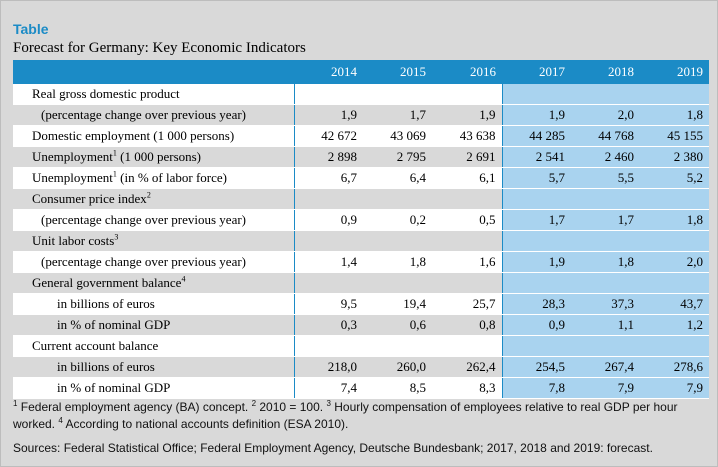 The height and width of the screenshot is (467, 718). What do you see at coordinates (72, 177) in the screenshot?
I see `row-label-text: Unemployment` at bounding box center [72, 177].